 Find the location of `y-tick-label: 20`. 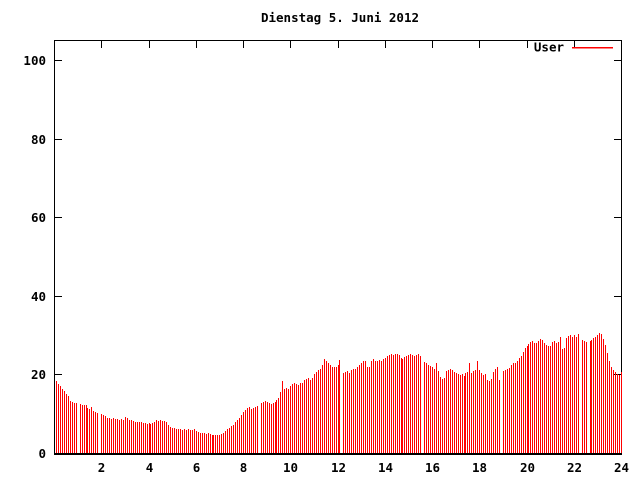

y-tick-label: 20 is located at coordinates (38, 374).